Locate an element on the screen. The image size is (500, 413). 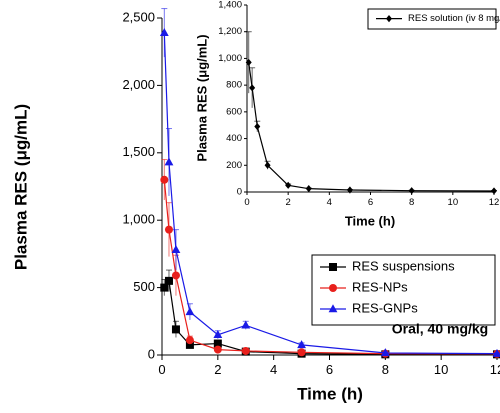
legend-label: RES-GNPs is located at coordinates (385, 307).